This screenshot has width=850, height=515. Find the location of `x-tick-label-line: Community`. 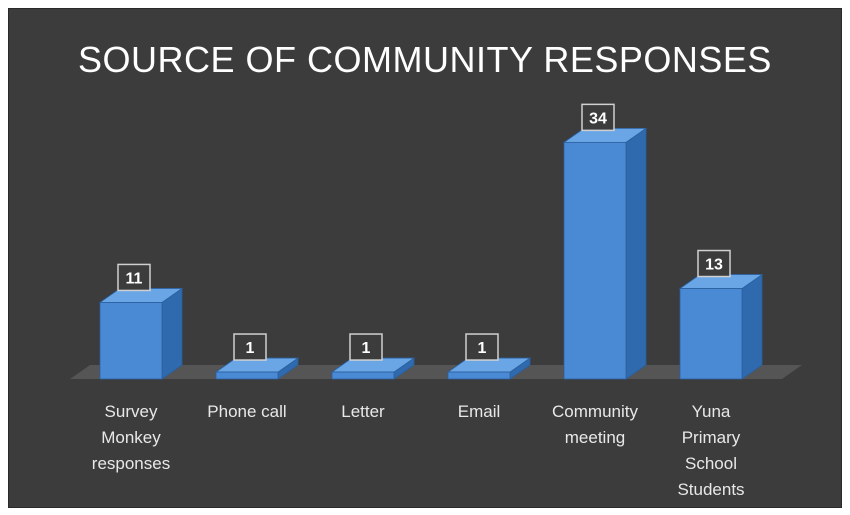

x-tick-label-line: Community is located at coordinates (595, 411).